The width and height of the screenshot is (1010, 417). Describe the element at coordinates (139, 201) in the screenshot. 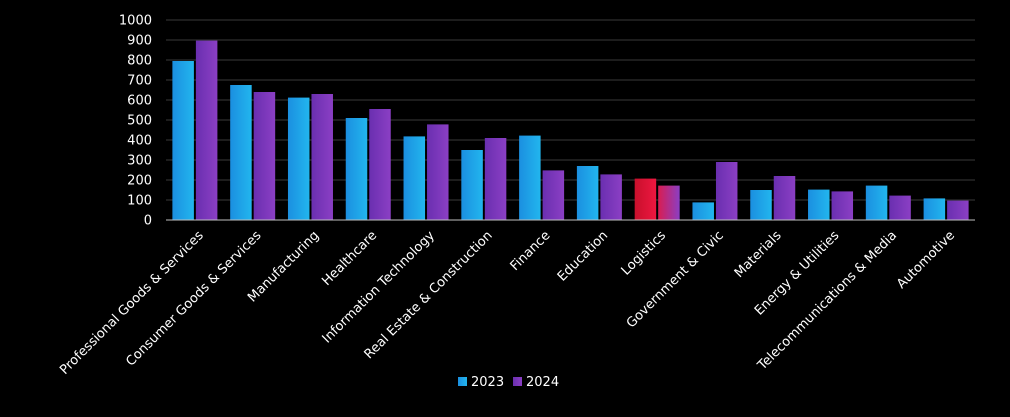

I see `y-tick-label: 100` at that location.